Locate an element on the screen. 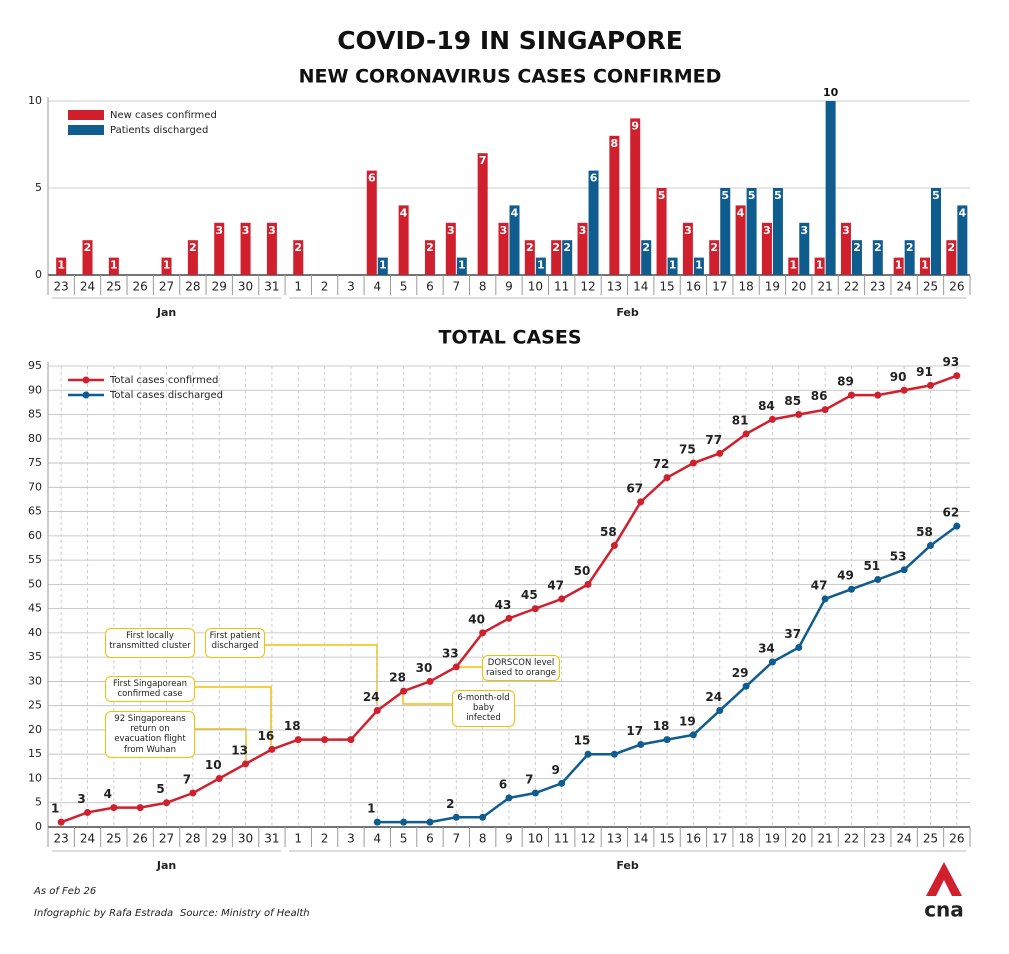 This screenshot has width=1009, height=954. x-tick-label: 26 is located at coordinates (140, 287).